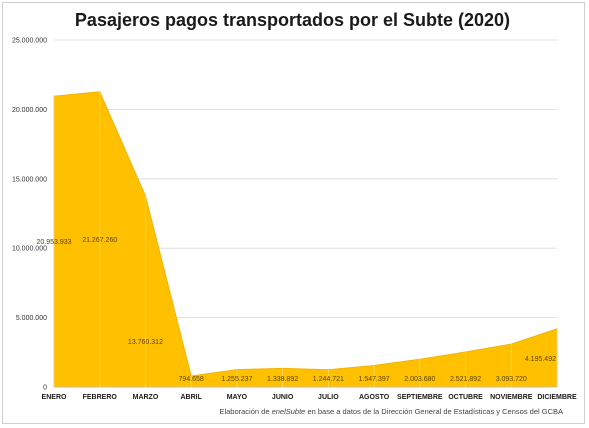 Image resolution: width=589 pixels, height=428 pixels. I want to click on x-tick-label: MARZO, so click(146, 397).